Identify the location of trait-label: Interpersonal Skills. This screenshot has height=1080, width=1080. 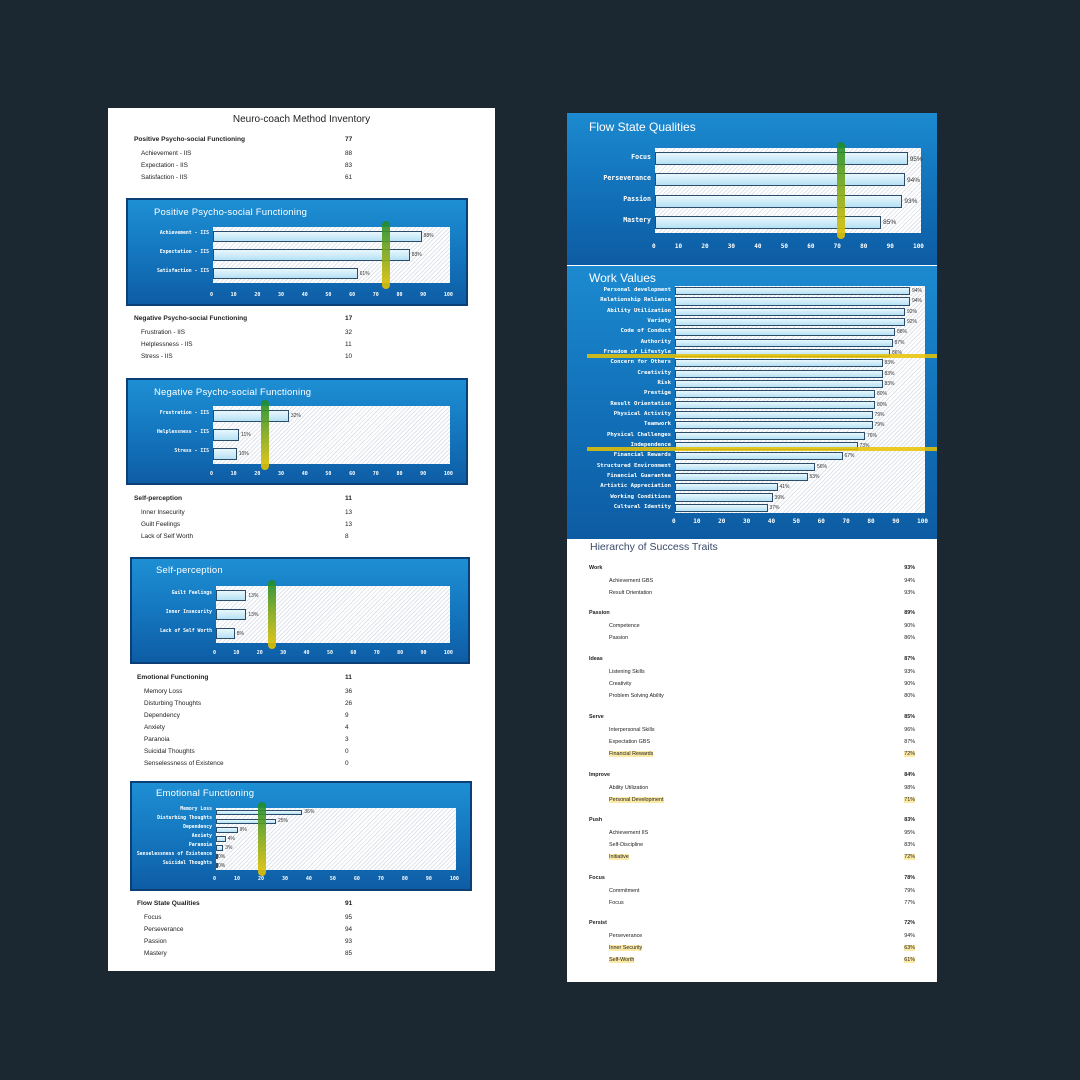
(632, 730).